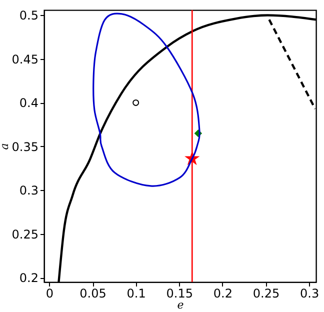  I want to click on y-tick-label: 0.3, so click(28, 191).